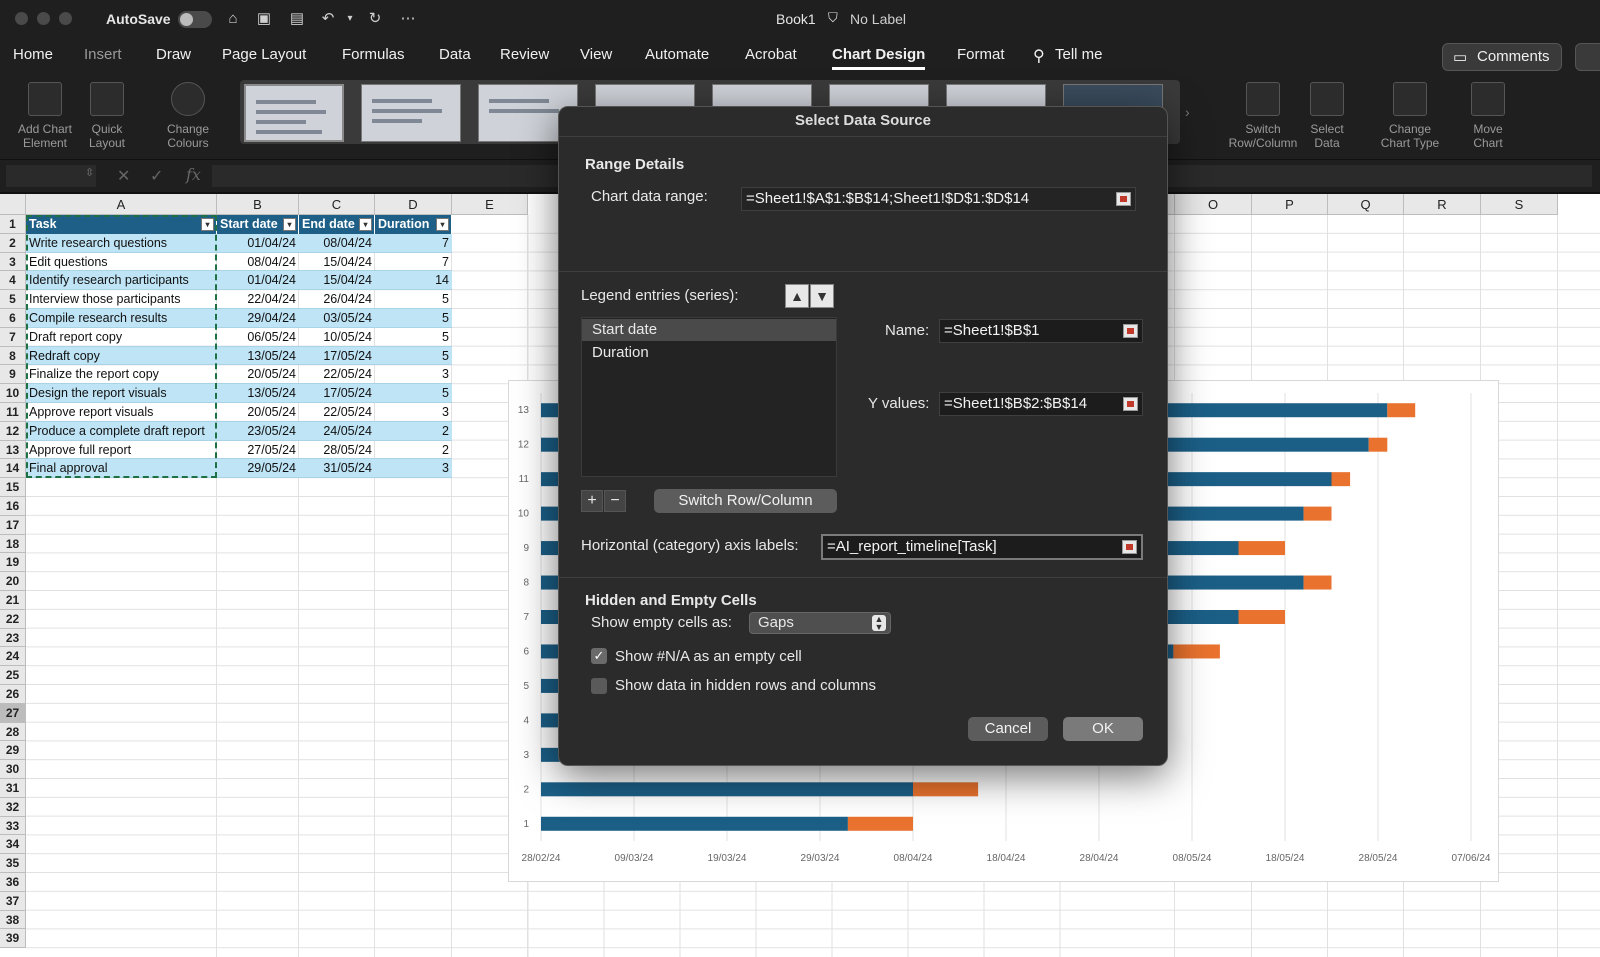  I want to click on row-header: 17, so click(13, 525).